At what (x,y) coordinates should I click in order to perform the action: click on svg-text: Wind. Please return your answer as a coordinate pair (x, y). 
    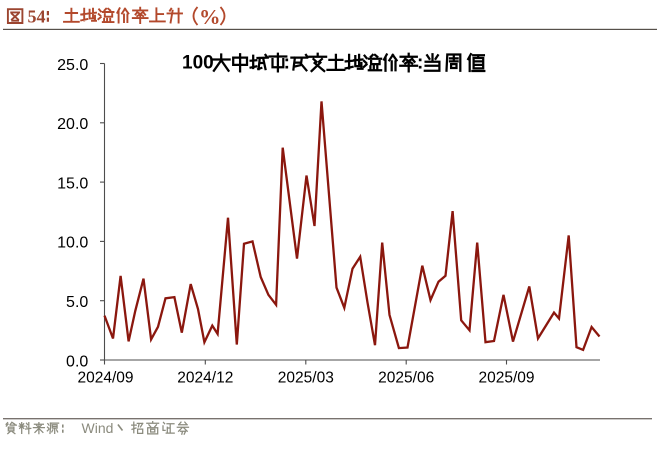
    Looking at the image, I should click on (98, 428).